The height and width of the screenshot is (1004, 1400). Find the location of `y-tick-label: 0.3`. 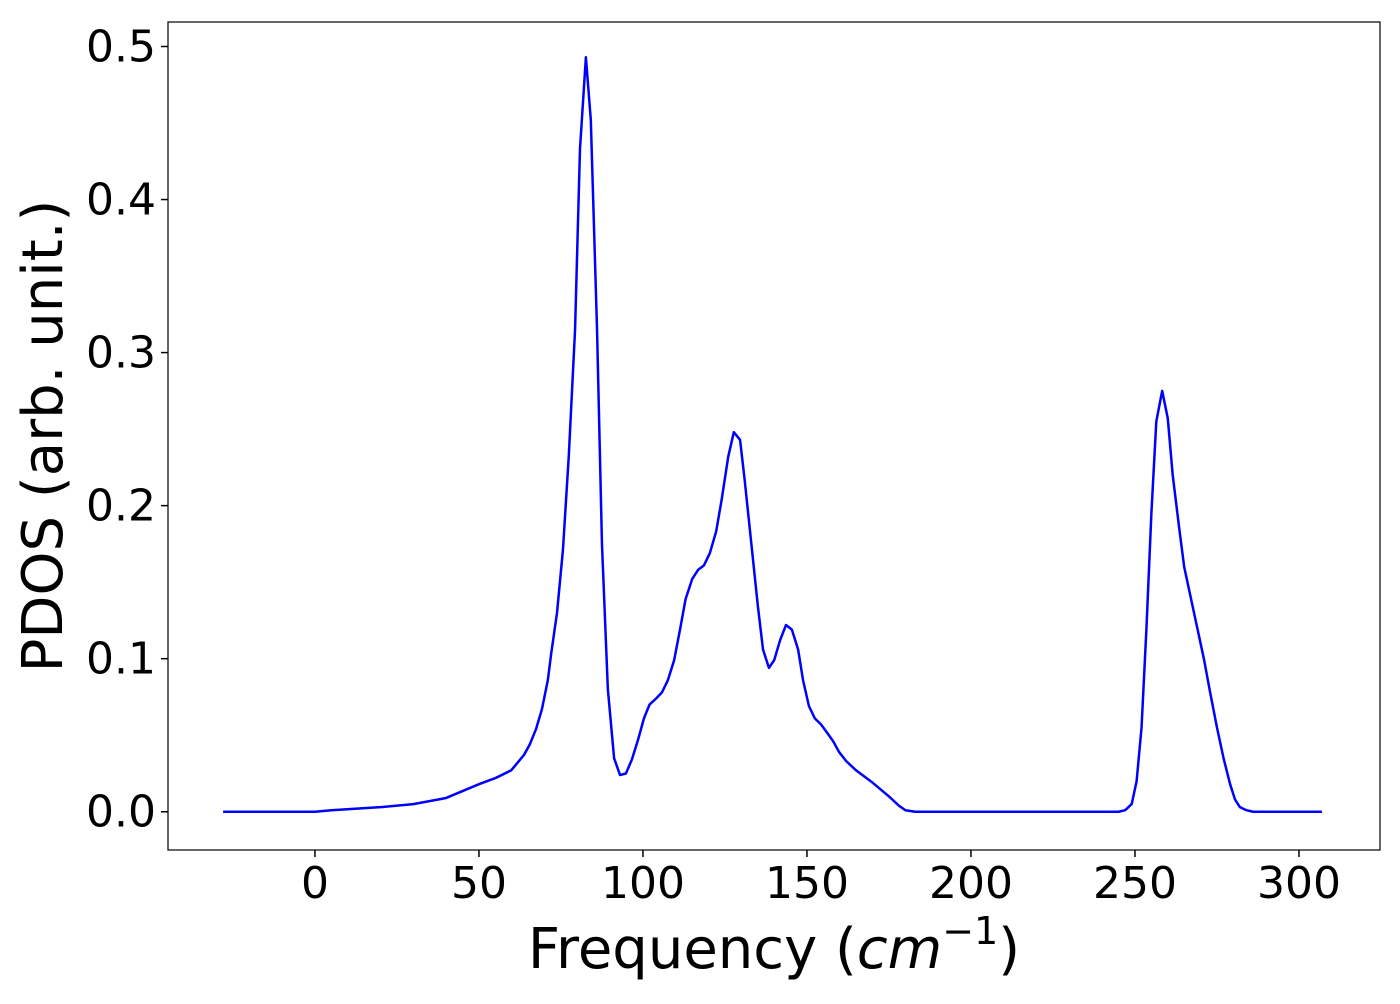

y-tick-label: 0.3 is located at coordinates (121, 353).